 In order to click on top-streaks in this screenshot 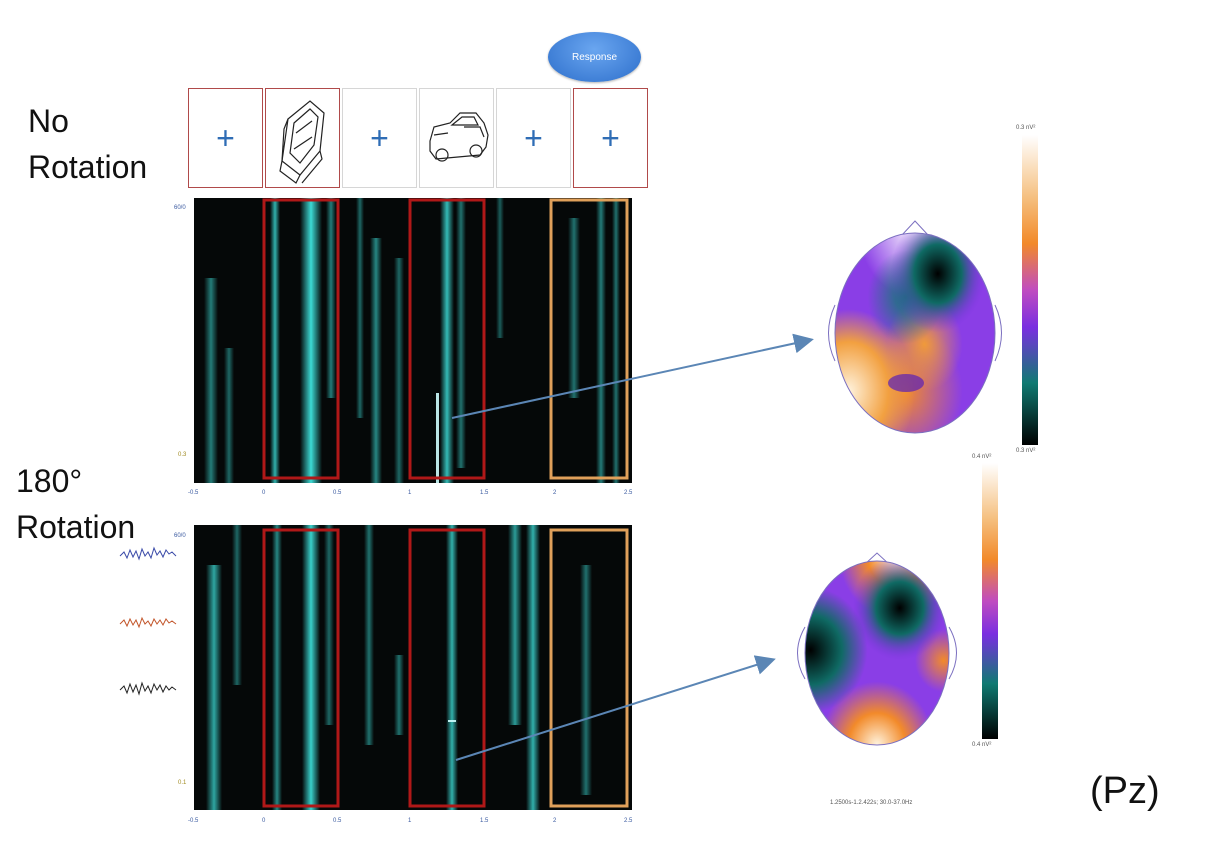, I will do `click(412, 340)`.